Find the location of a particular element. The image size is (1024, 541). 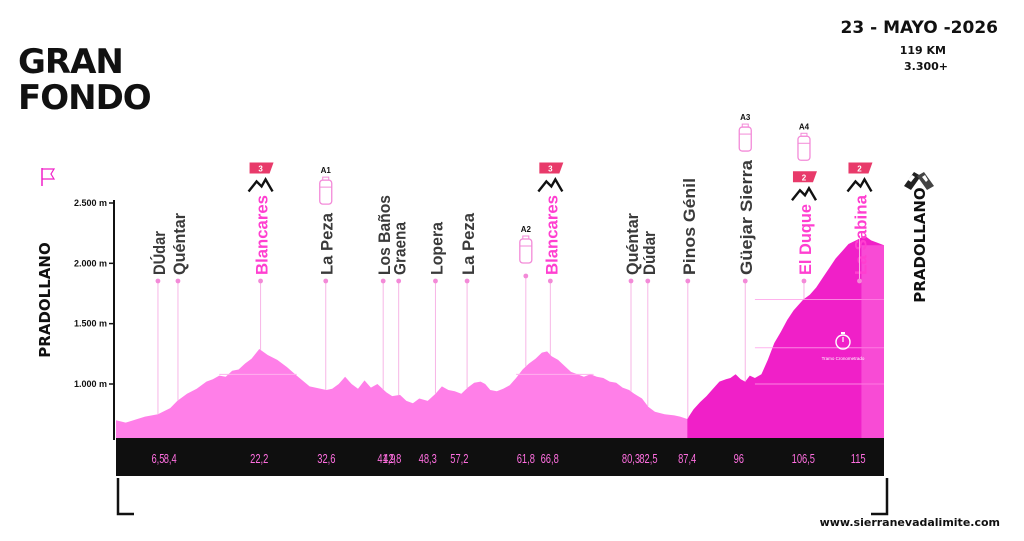

km-marker-label: 48,3 is located at coordinates (428, 460).